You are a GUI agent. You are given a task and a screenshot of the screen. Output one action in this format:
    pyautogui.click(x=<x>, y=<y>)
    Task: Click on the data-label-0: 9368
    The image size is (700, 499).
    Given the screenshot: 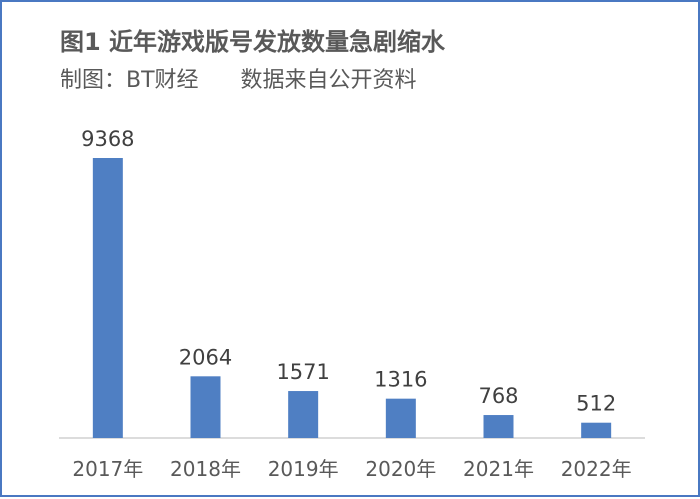 What is the action you would take?
    pyautogui.click(x=107, y=139)
    